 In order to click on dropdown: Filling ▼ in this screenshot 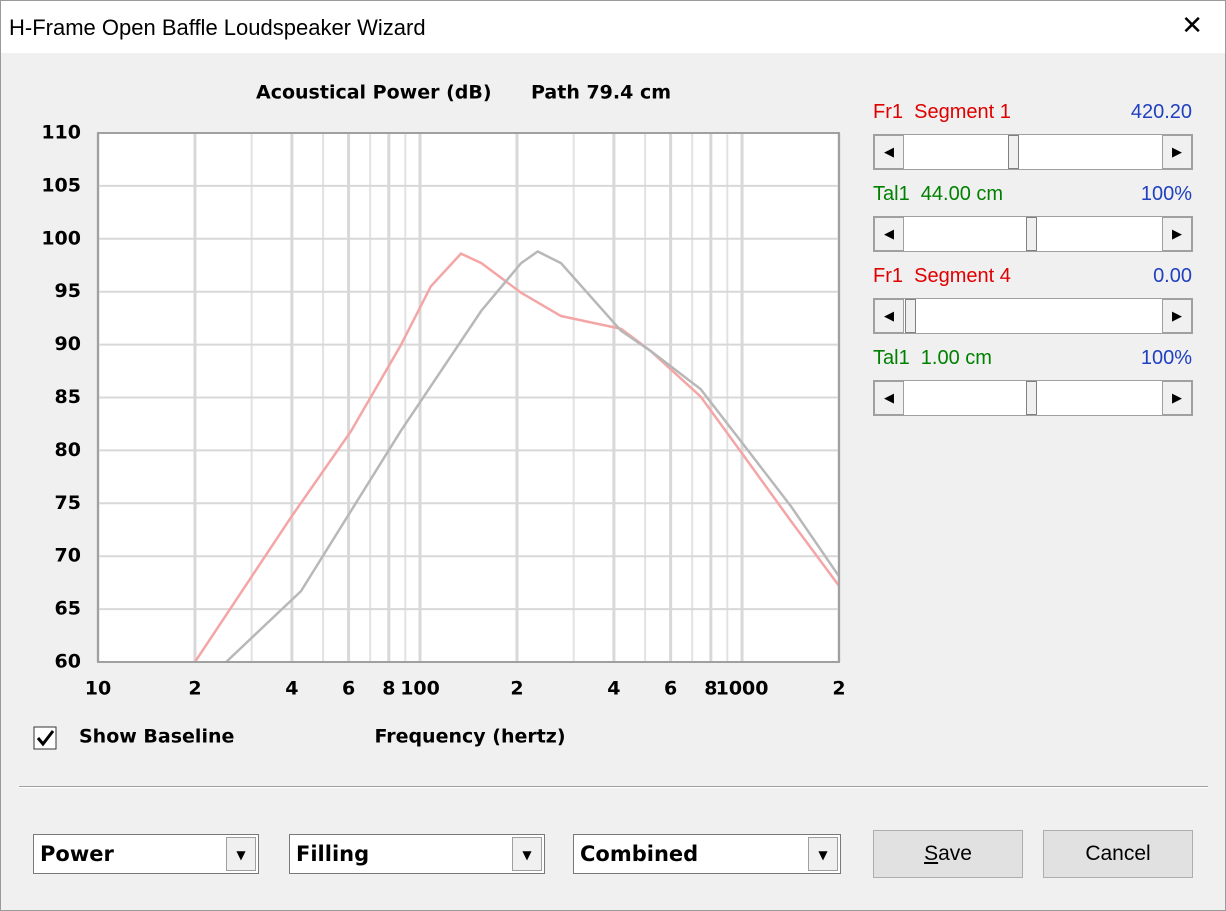, I will do `click(417, 854)`.